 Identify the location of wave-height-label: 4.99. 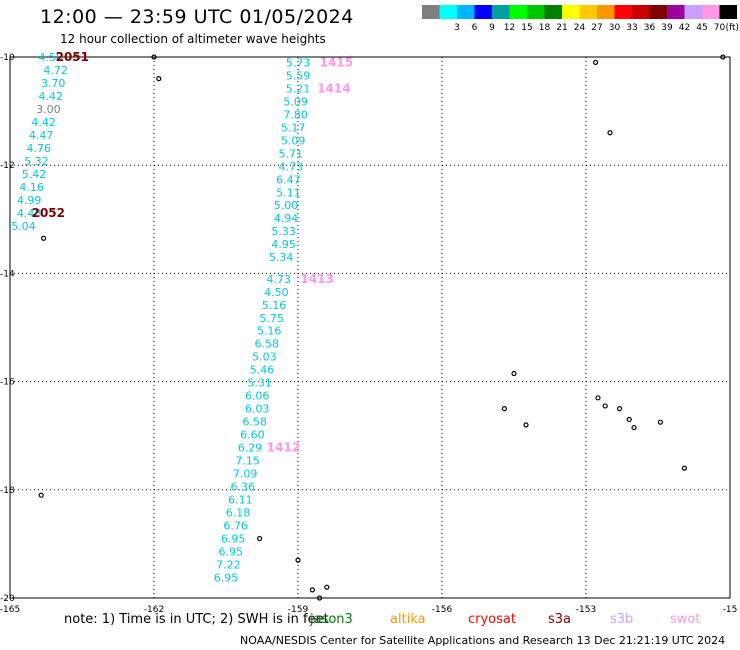
(29, 200).